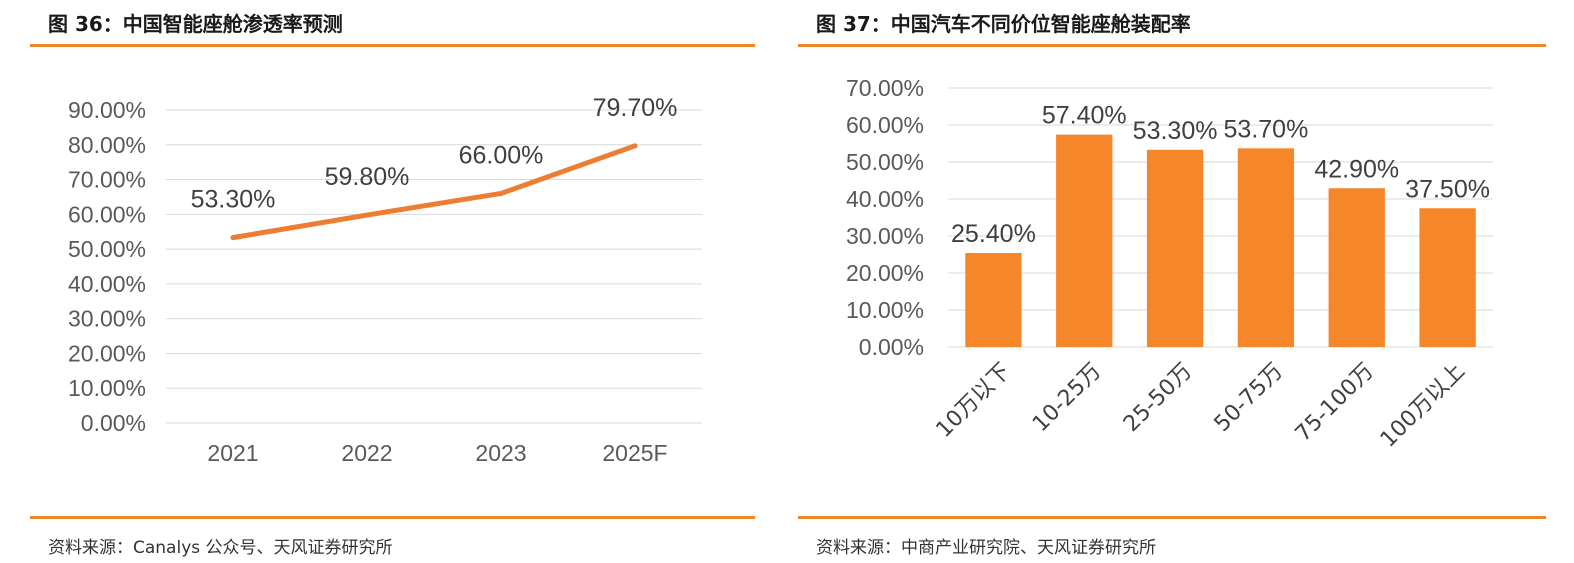  Describe the element at coordinates (634, 453) in the screenshot. I see `x-tick-label: 2025F` at that location.